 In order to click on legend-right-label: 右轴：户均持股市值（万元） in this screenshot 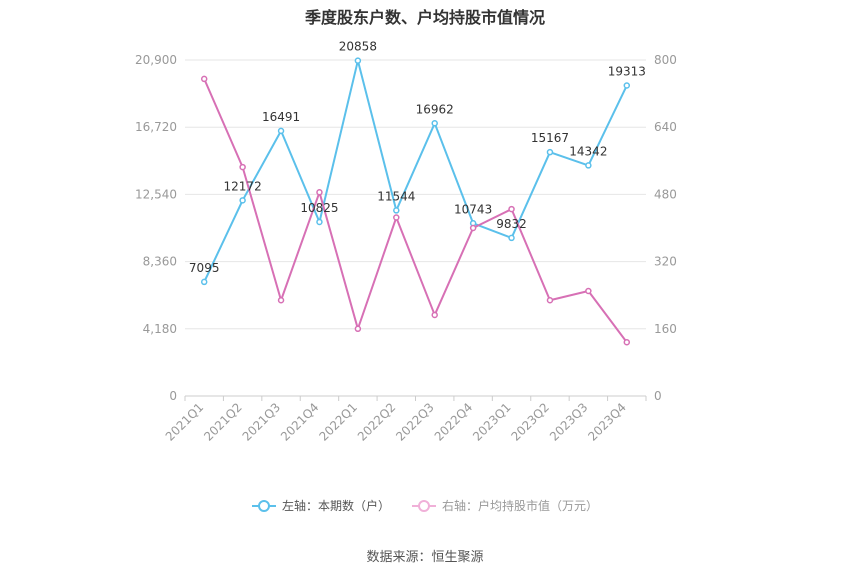, I will do `click(520, 506)`.